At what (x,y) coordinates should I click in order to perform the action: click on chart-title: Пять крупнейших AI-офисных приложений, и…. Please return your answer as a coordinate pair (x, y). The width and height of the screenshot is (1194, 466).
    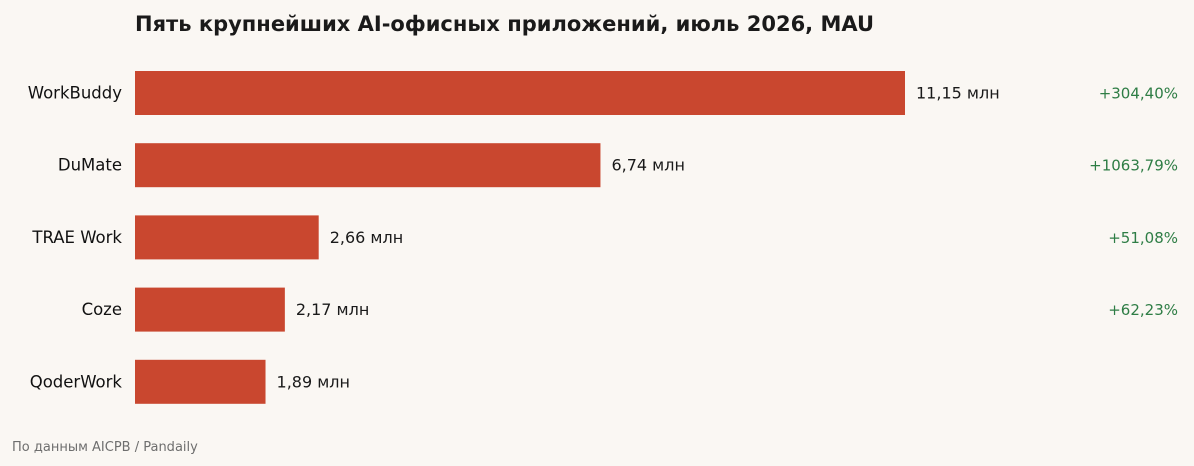
    Looking at the image, I should click on (504, 24).